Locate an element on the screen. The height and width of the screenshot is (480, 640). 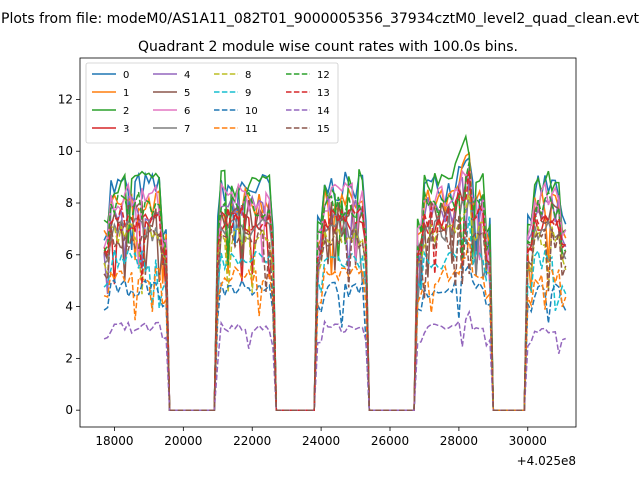
legend-item-6: 6 is located at coordinates (171, 111).